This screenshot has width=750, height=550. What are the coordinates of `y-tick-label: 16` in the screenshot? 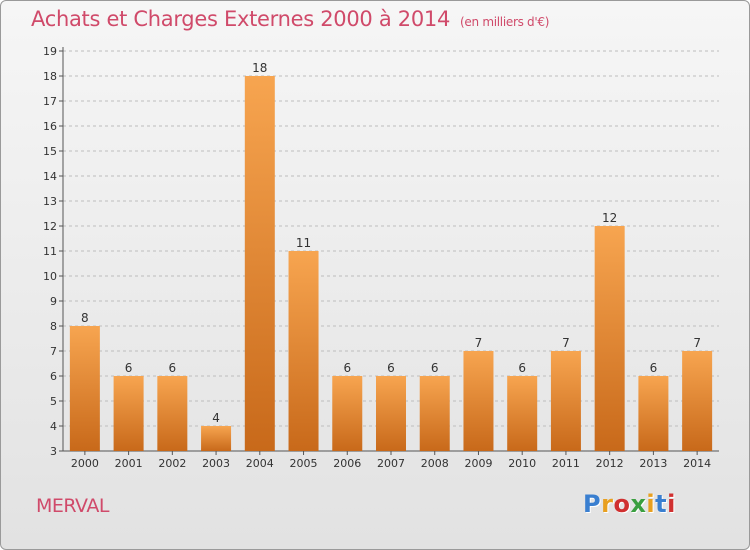 It's located at (50, 126).